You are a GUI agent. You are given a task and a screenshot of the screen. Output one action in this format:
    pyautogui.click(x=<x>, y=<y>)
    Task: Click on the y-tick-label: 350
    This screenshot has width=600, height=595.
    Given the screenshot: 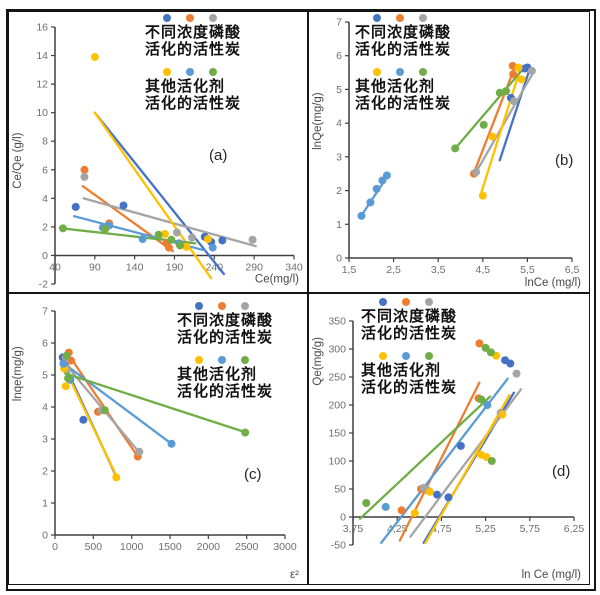 What is the action you would take?
    pyautogui.click(x=337, y=322)
    